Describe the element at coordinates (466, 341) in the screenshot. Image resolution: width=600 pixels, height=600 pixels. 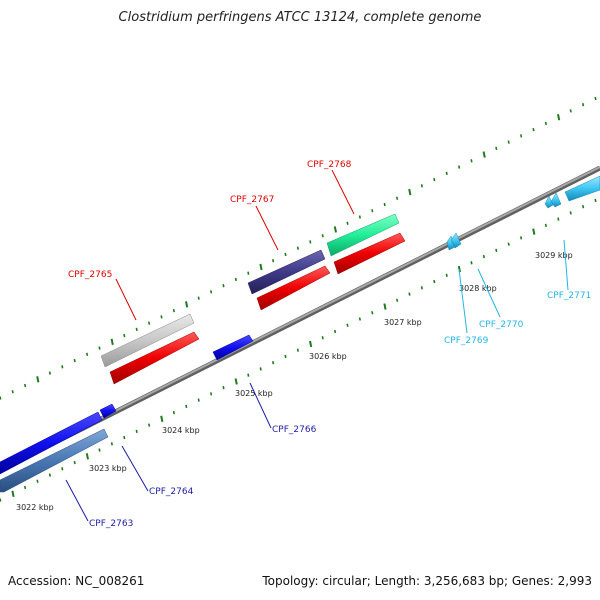
I see `label-cpf-2769: CPF_2769` at that location.